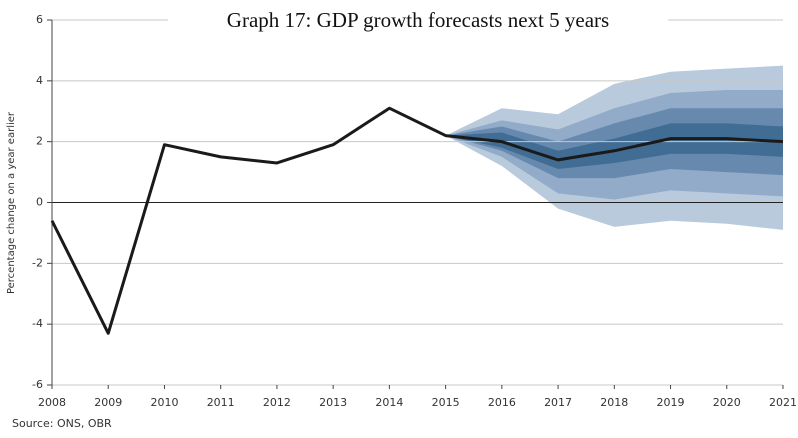 The height and width of the screenshot is (438, 798). I want to click on x-tick-label: 2020, so click(727, 402).